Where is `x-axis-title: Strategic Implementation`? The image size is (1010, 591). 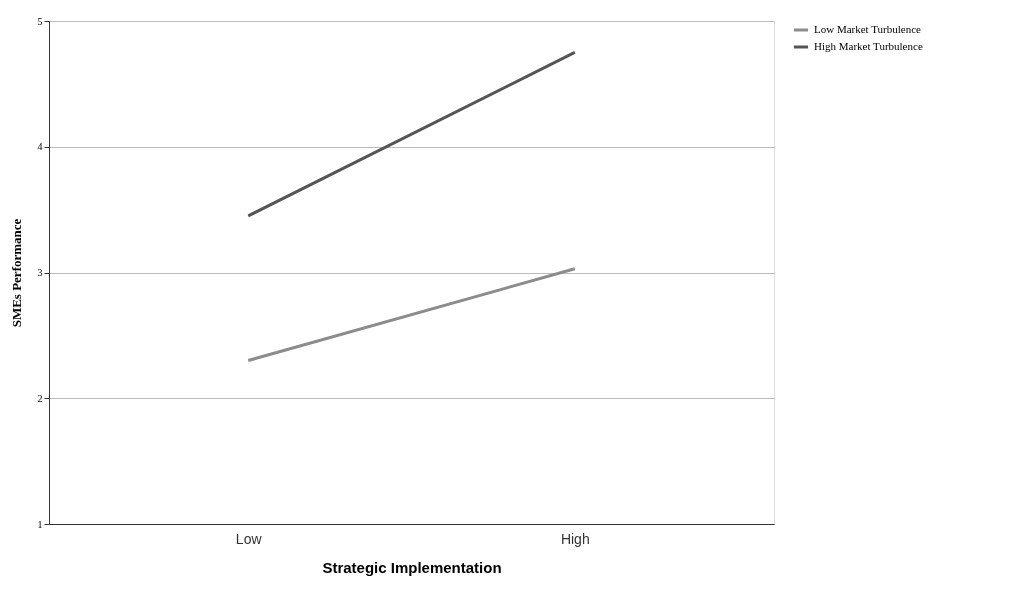
x-axis-title: Strategic Implementation is located at coordinates (412, 567).